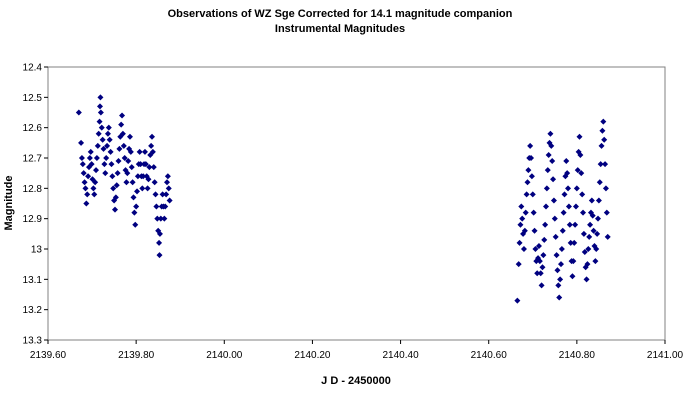 The height and width of the screenshot is (400, 690). I want to click on chart-subtitle: Instrumental Magnitudes, so click(340, 29).